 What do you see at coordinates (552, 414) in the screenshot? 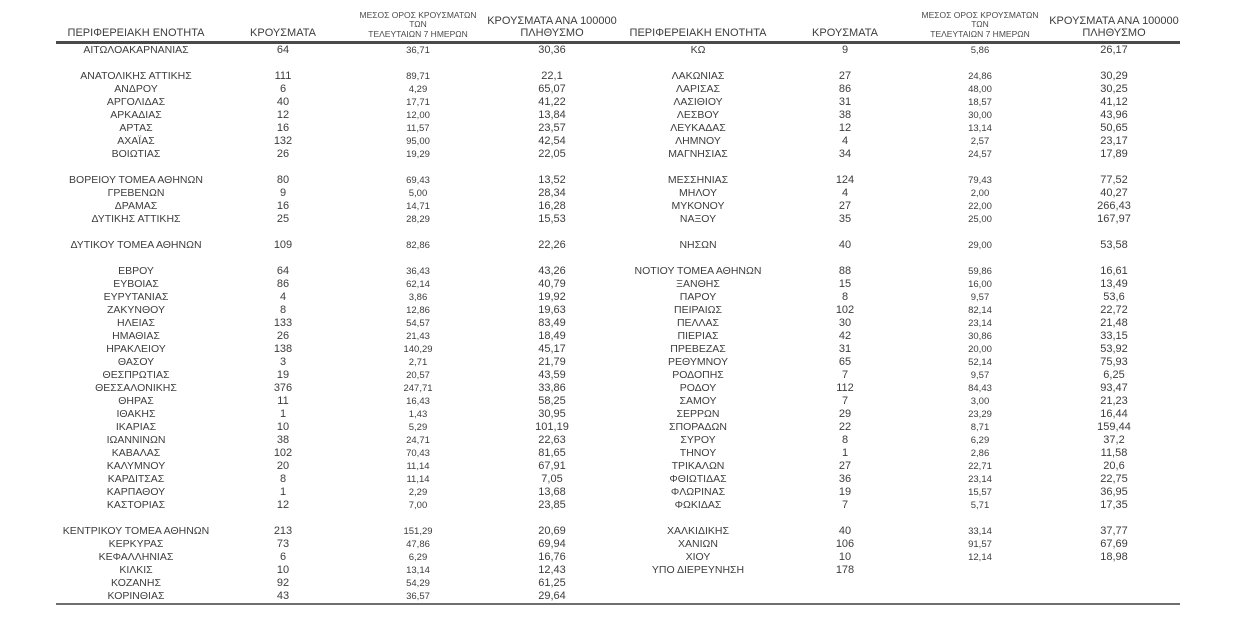
I see `per100k-cell: 30,95` at bounding box center [552, 414].